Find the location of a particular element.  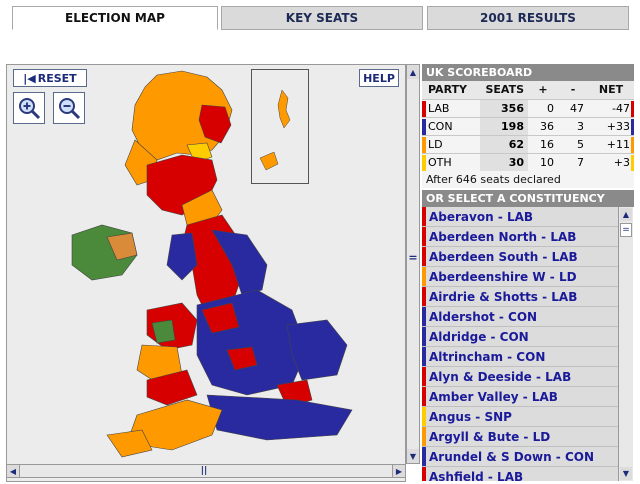

constituency-list-item: Altrincham - CON is located at coordinates (520, 357).